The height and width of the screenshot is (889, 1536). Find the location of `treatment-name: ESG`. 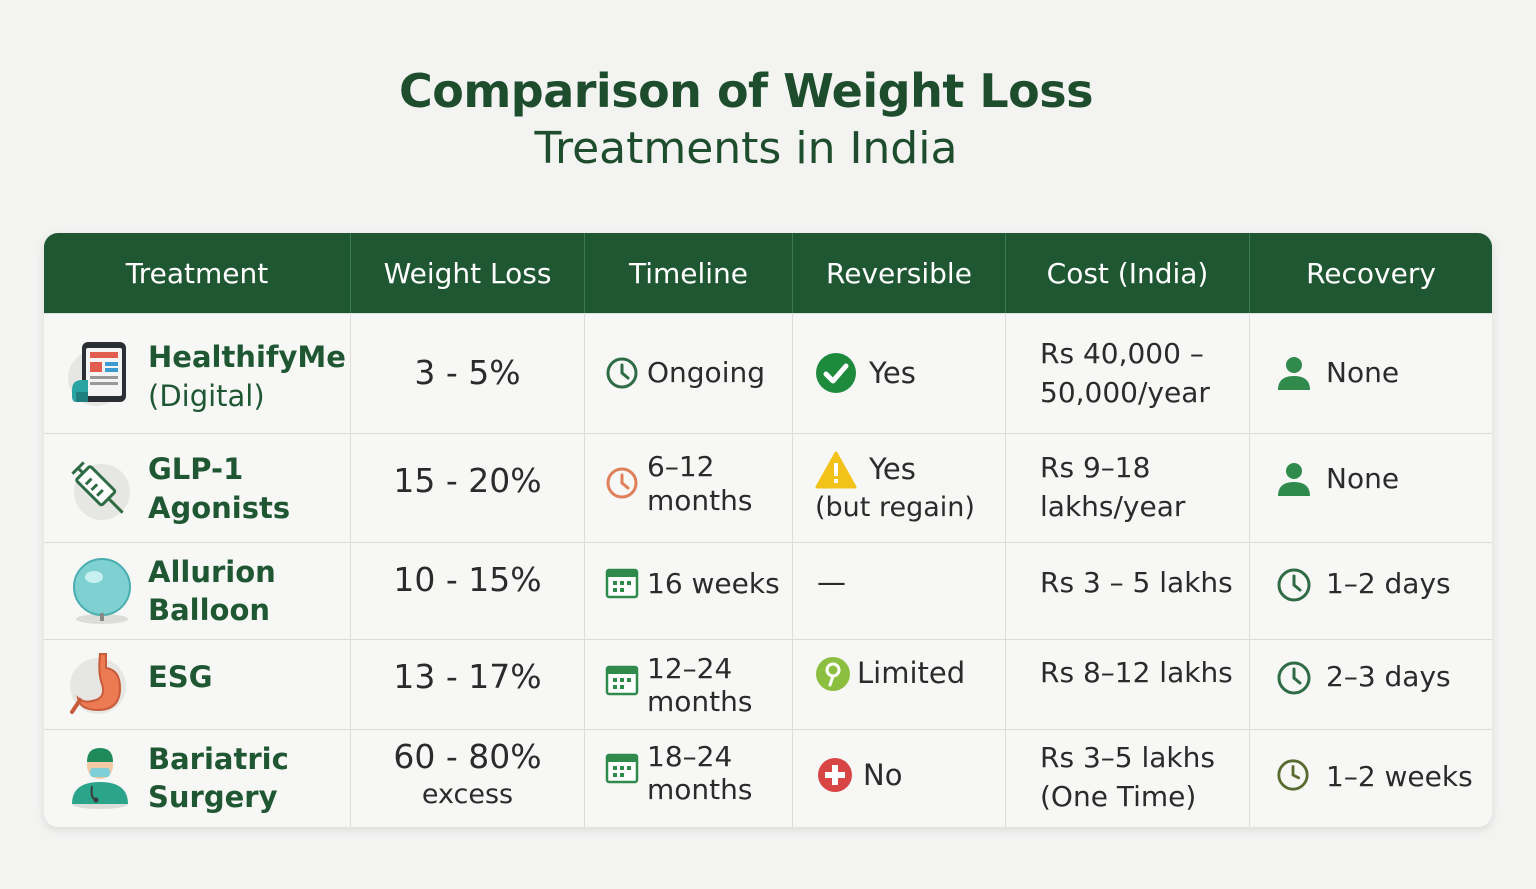

treatment-name: ESG is located at coordinates (180, 677).